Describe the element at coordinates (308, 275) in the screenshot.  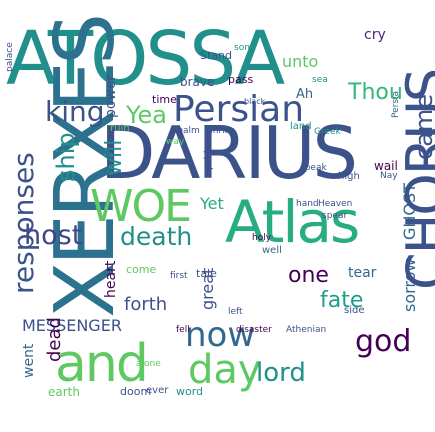
I see `word-one: one` at that location.